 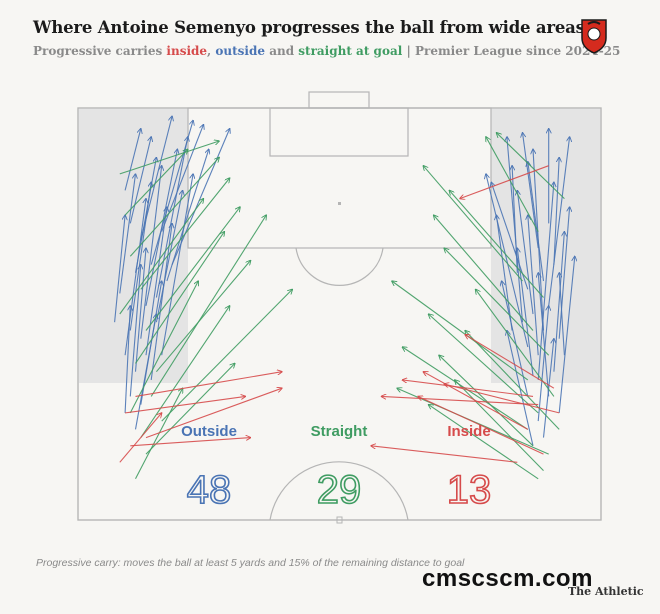 I want to click on goal, so click(x=339, y=100).